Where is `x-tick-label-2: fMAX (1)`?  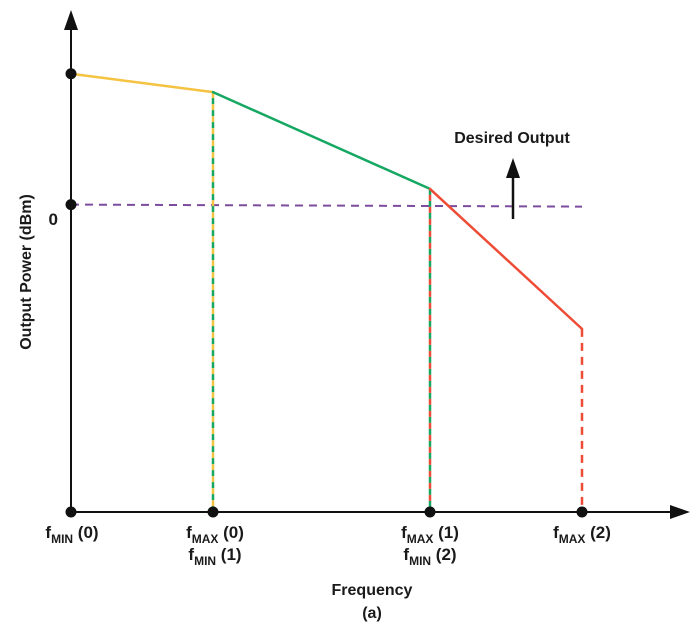
x-tick-label-2: fMAX (1) is located at coordinates (430, 534).